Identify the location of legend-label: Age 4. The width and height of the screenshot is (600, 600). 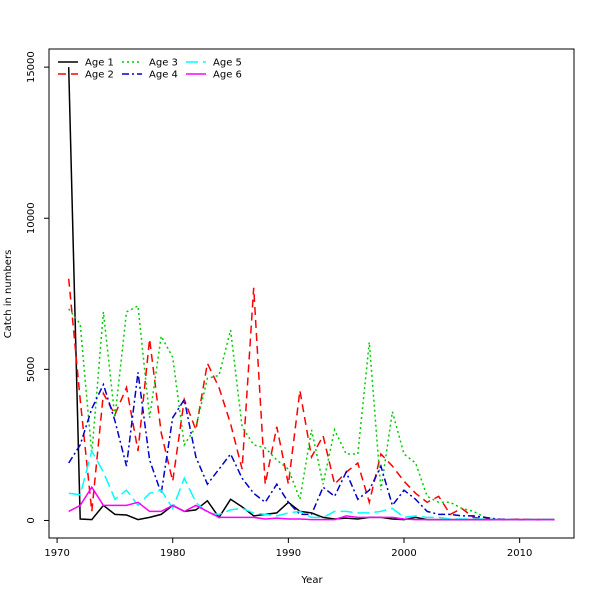
(163, 75).